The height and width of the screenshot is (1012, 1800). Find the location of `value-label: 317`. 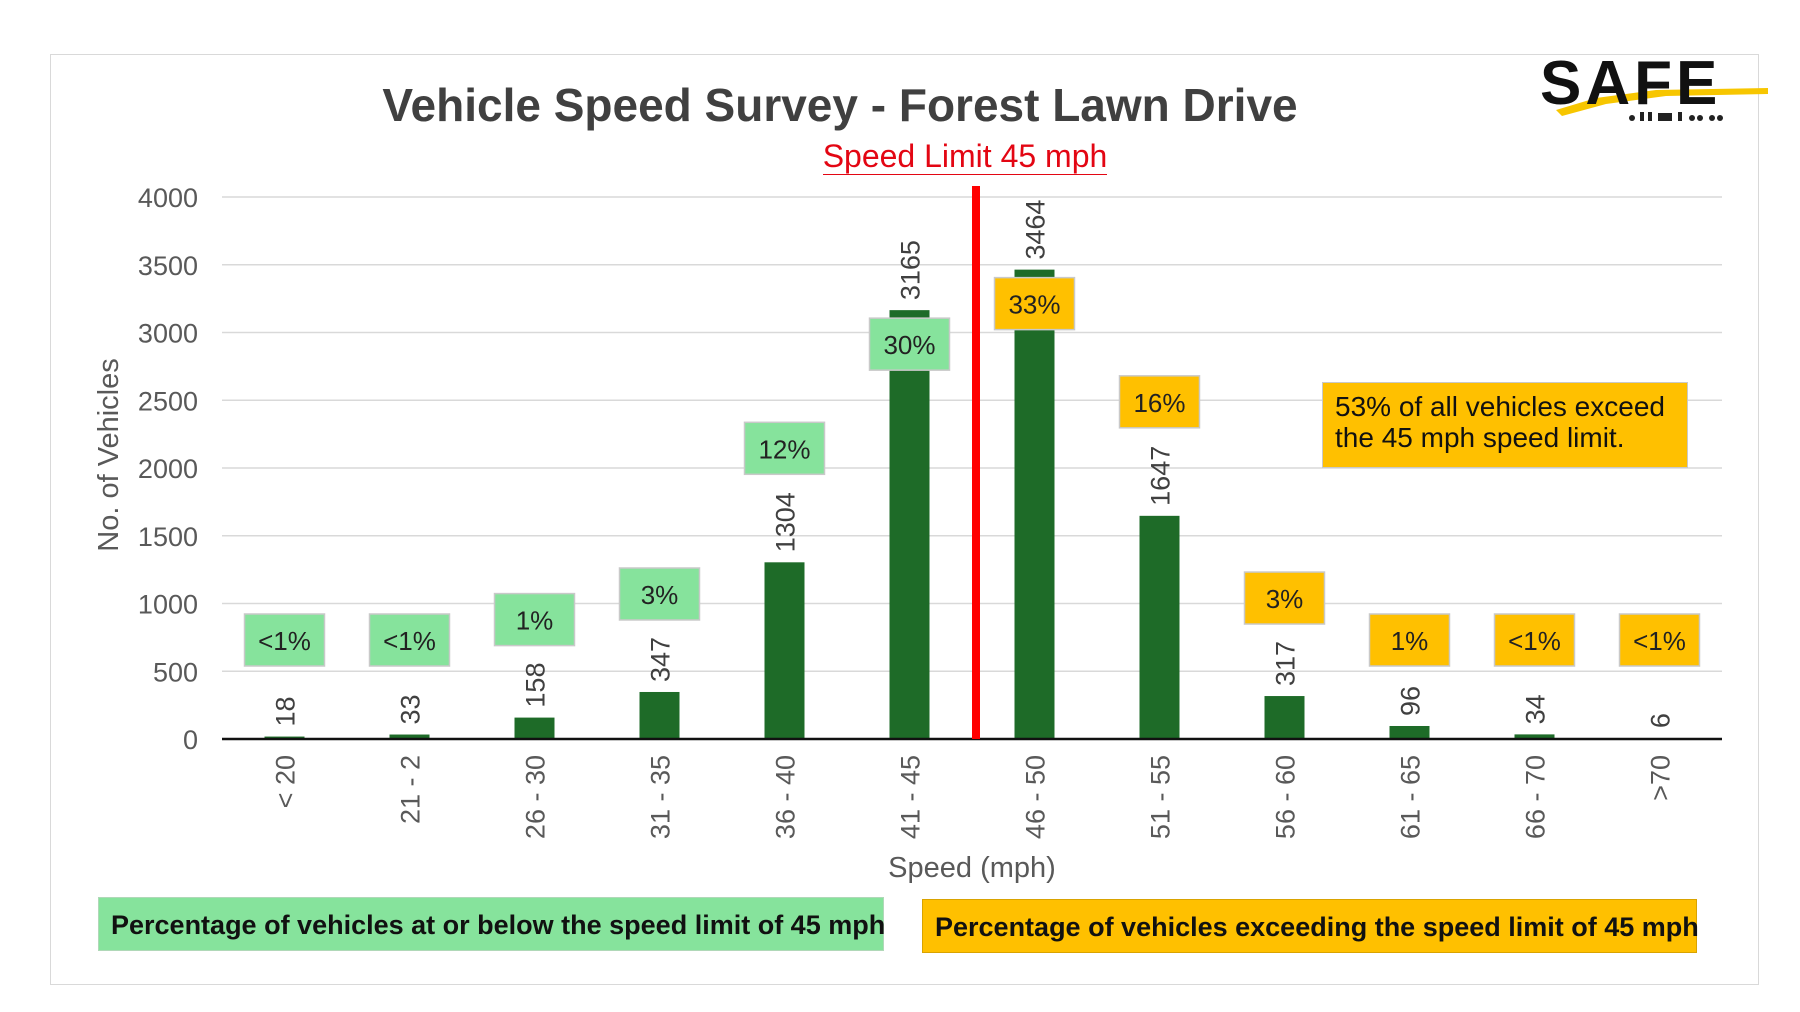

value-label: 317 is located at coordinates (1286, 663).